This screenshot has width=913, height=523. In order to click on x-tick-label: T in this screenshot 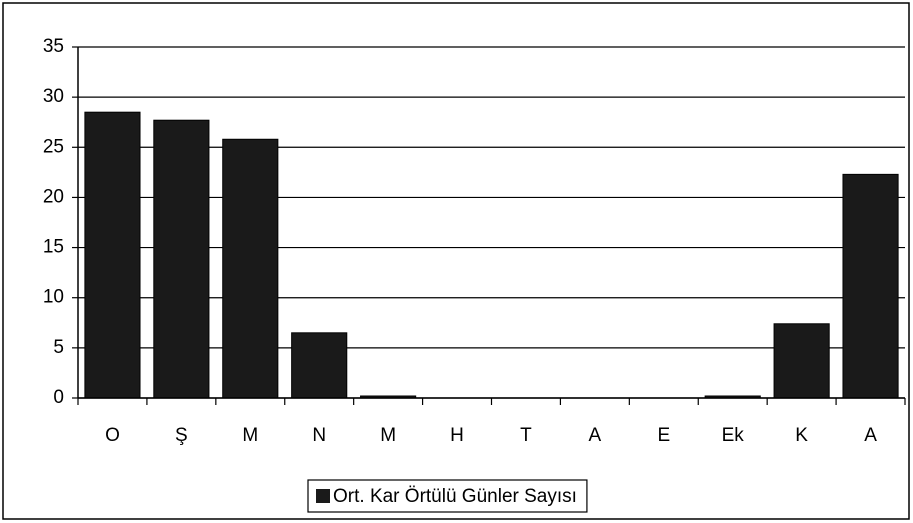, I will do `click(526, 435)`.